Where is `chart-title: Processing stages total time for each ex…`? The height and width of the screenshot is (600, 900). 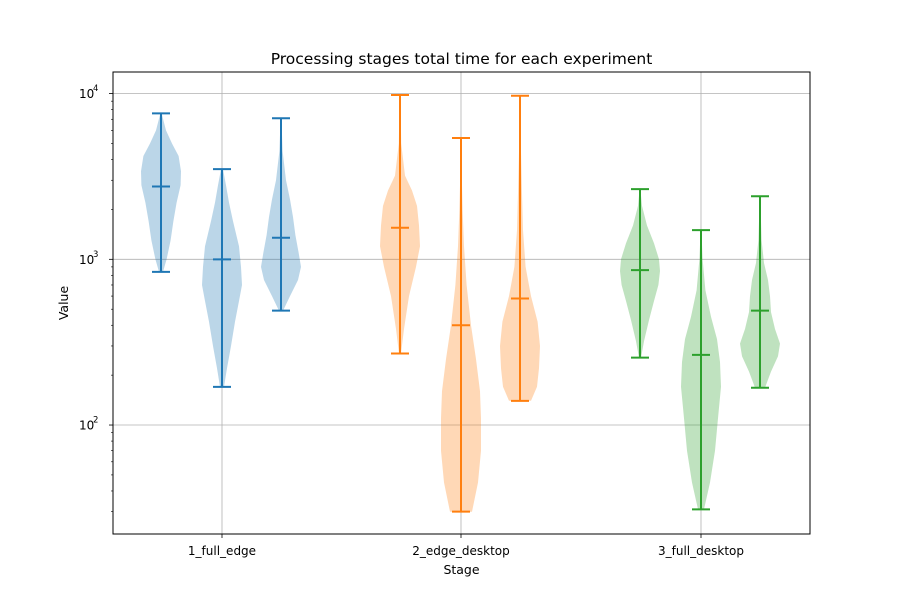 chart-title: Processing stages total time for each ex… is located at coordinates (462, 59).